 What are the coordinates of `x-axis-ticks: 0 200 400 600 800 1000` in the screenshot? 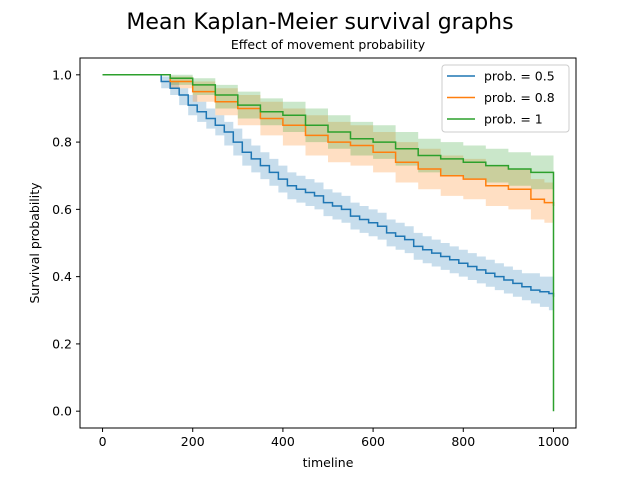 It's located at (334, 438).